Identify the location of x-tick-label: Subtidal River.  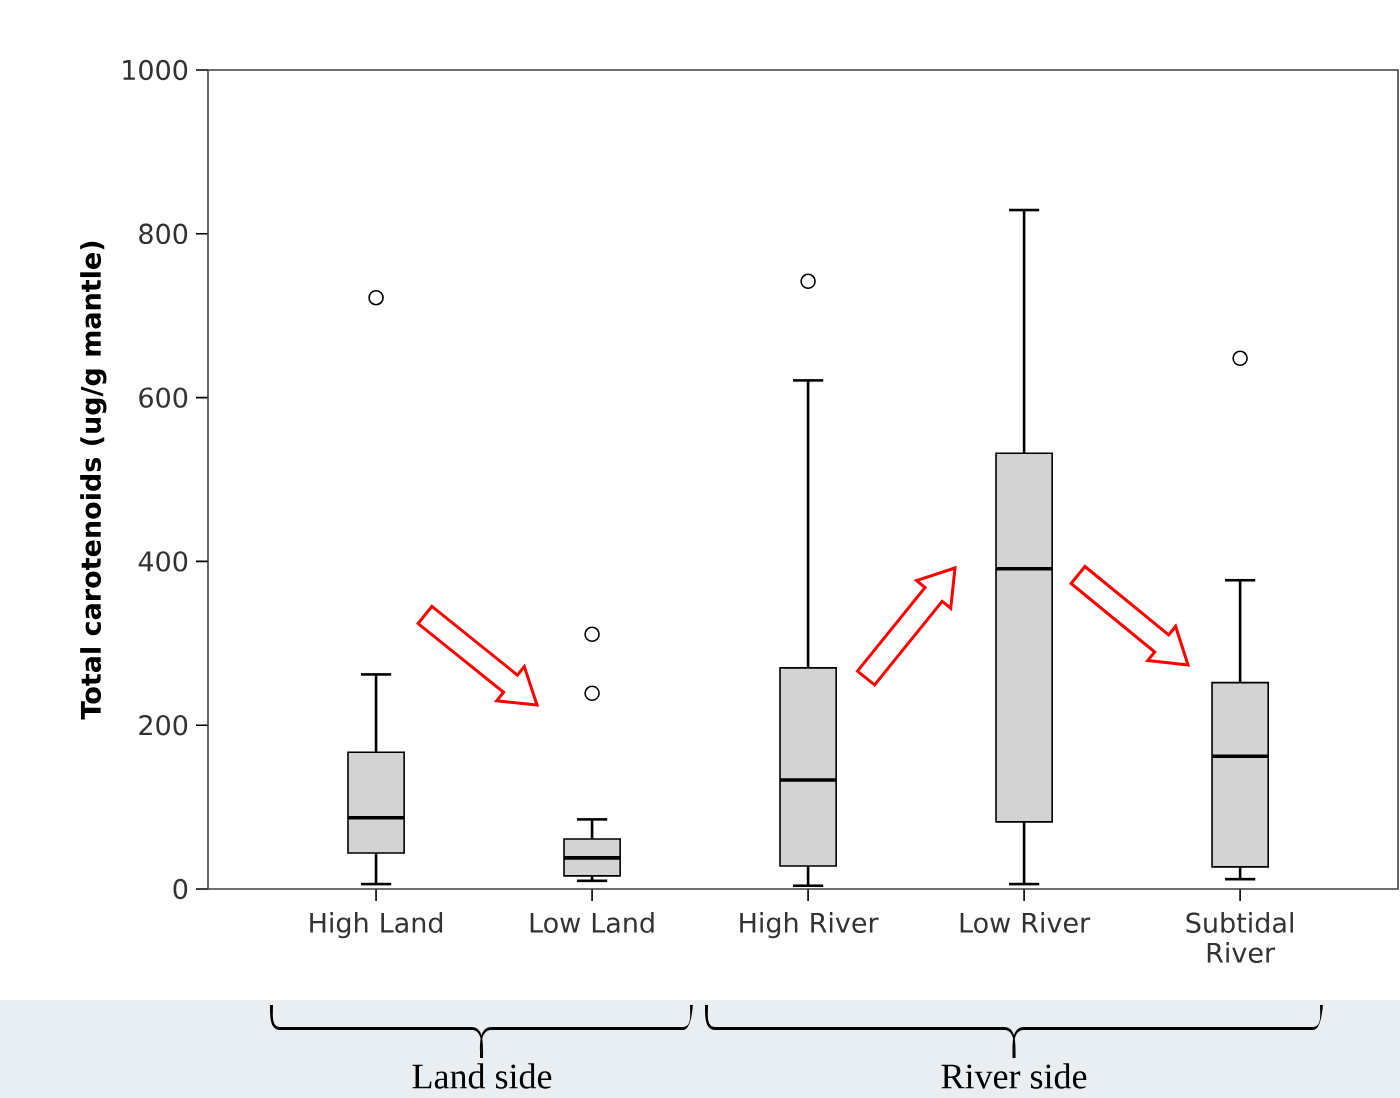
(1239, 937).